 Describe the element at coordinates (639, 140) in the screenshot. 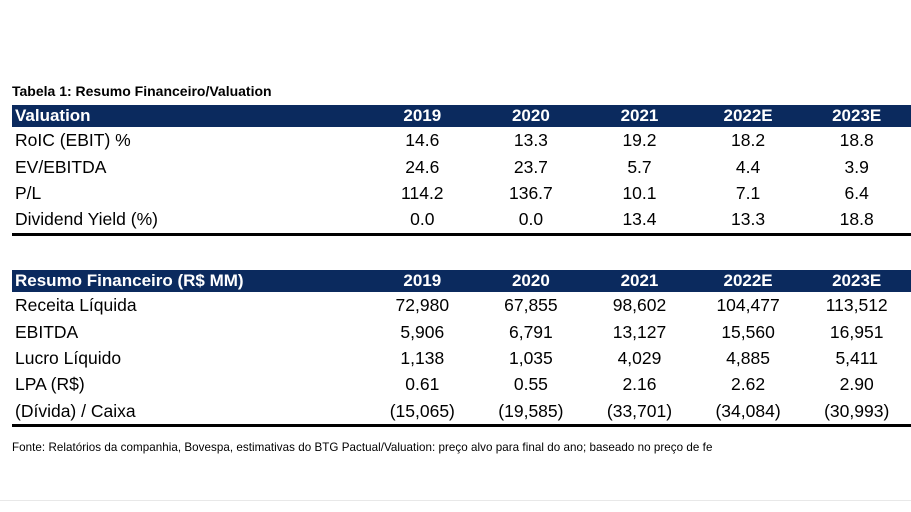

I see `cell-value: 19.2` at that location.